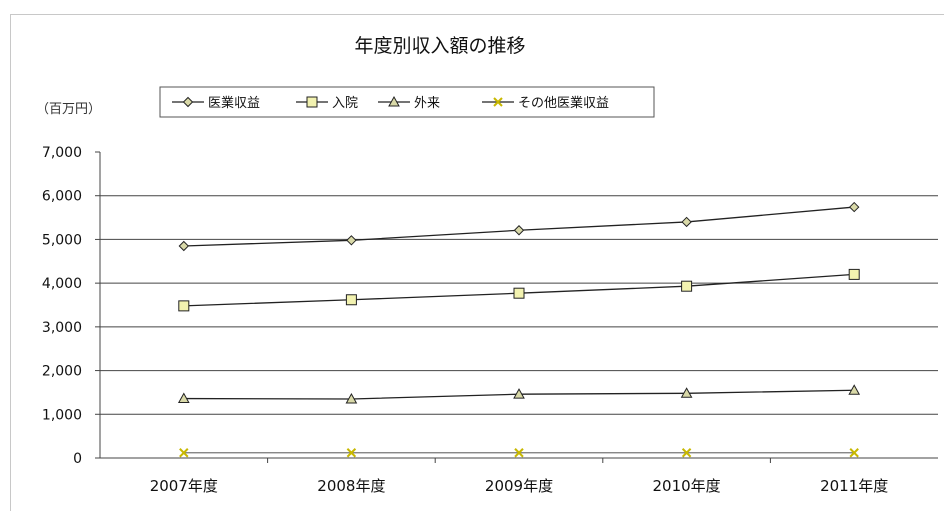  What do you see at coordinates (519, 476) in the screenshot?
I see `x-axis-ticks: 2007年度 2008年度 2009年度 2010年度 2011年度` at bounding box center [519, 476].